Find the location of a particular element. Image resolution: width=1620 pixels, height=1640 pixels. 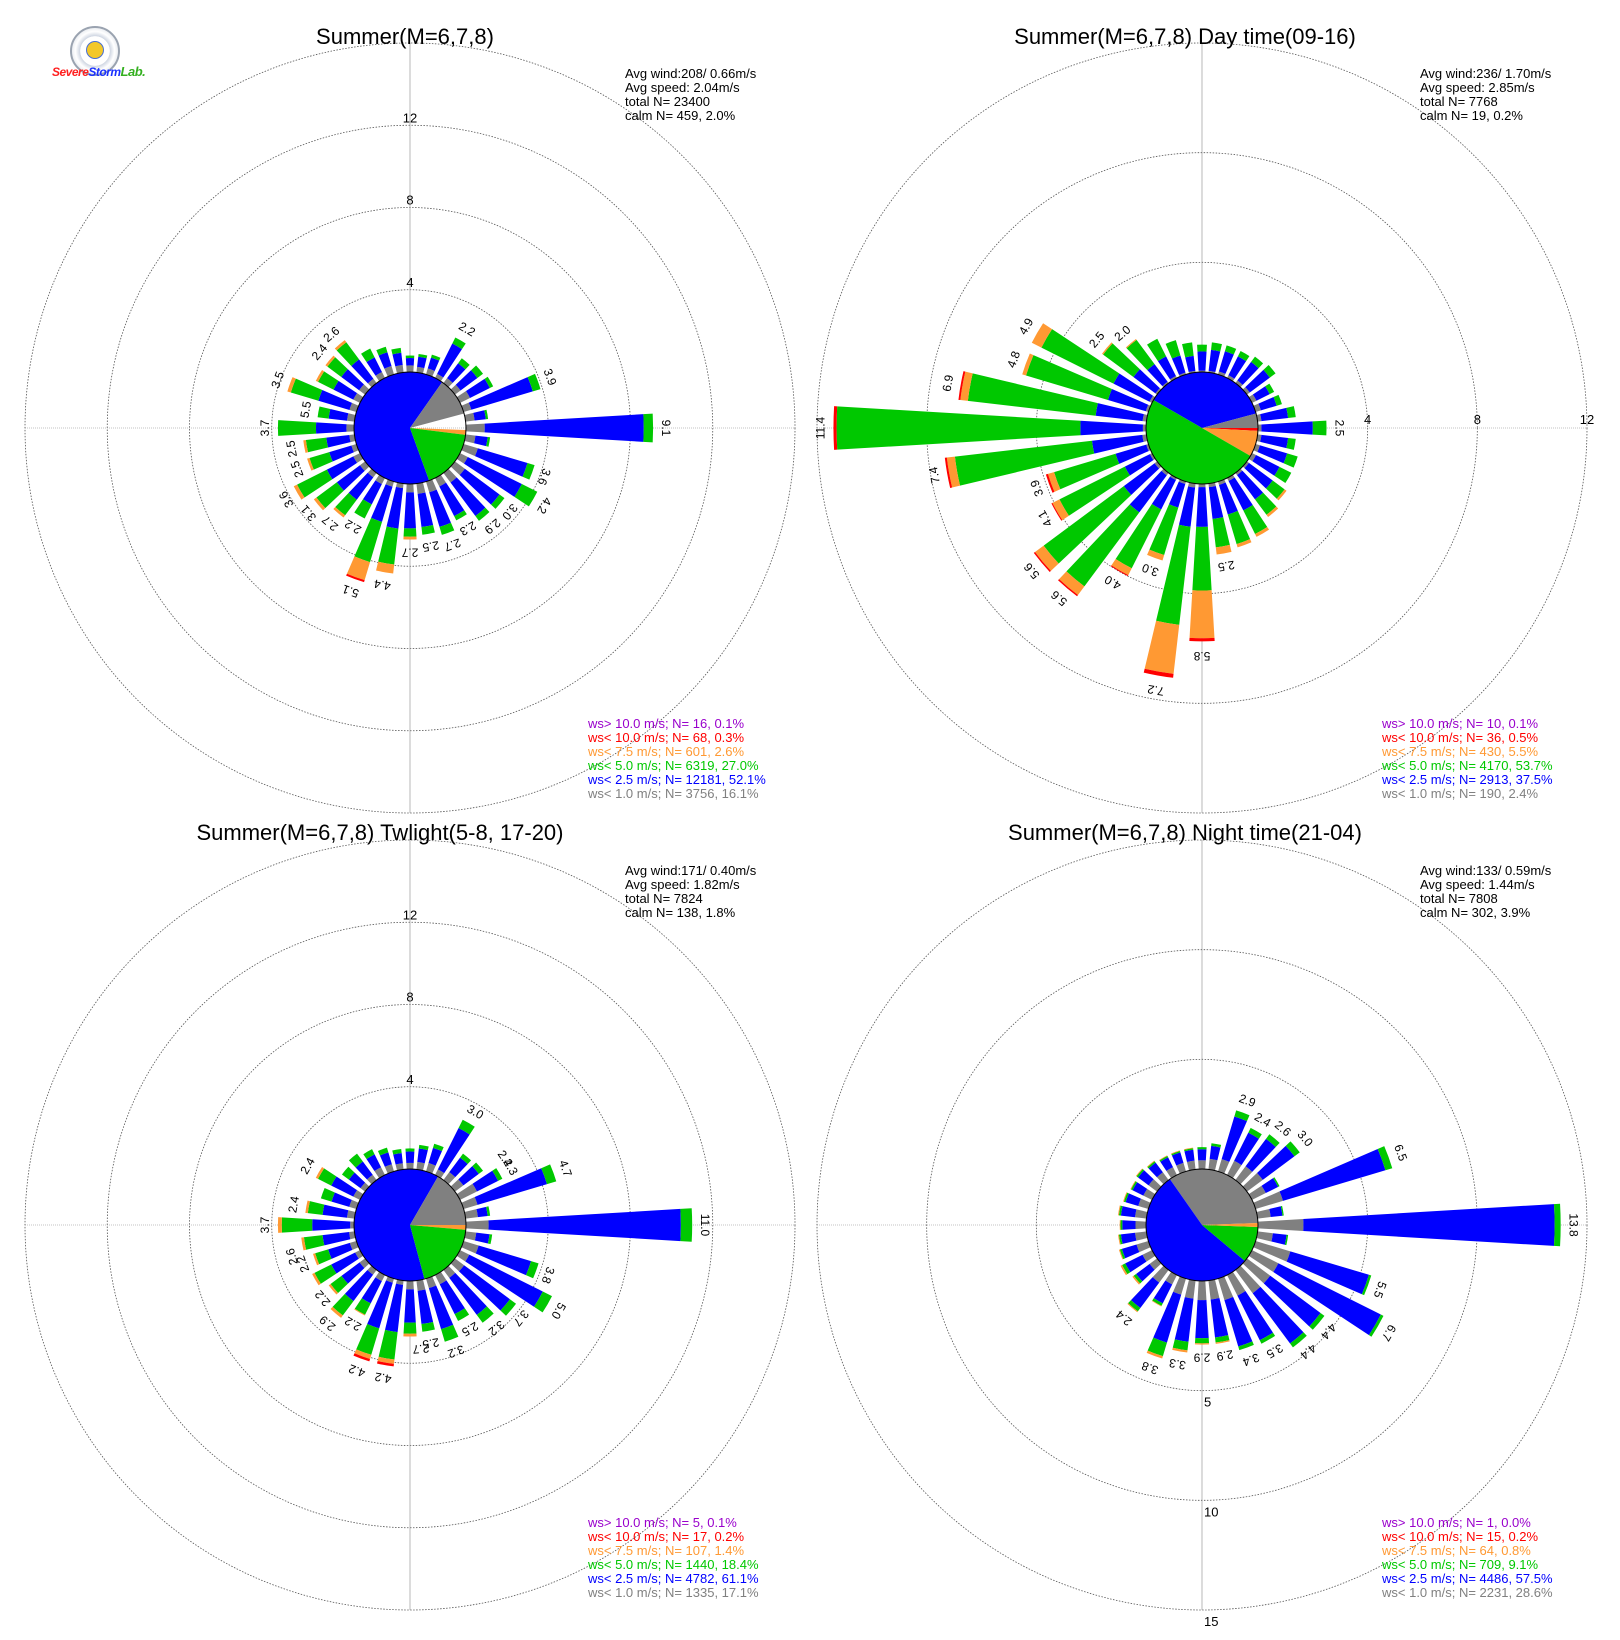

bar-value-label: 11.4 is located at coordinates (821, 427).